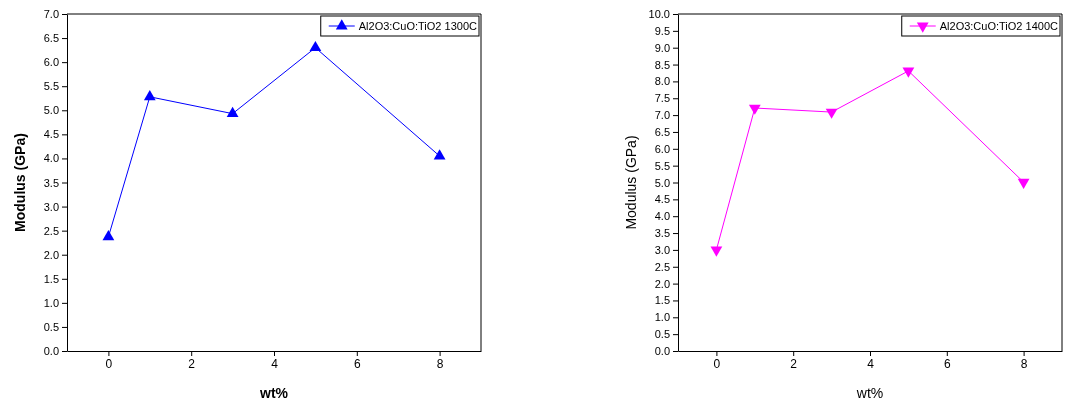  Describe the element at coordinates (998, 26) in the screenshot. I see `legend-label: Al2O3:CuO:TiO2 1400C` at that location.